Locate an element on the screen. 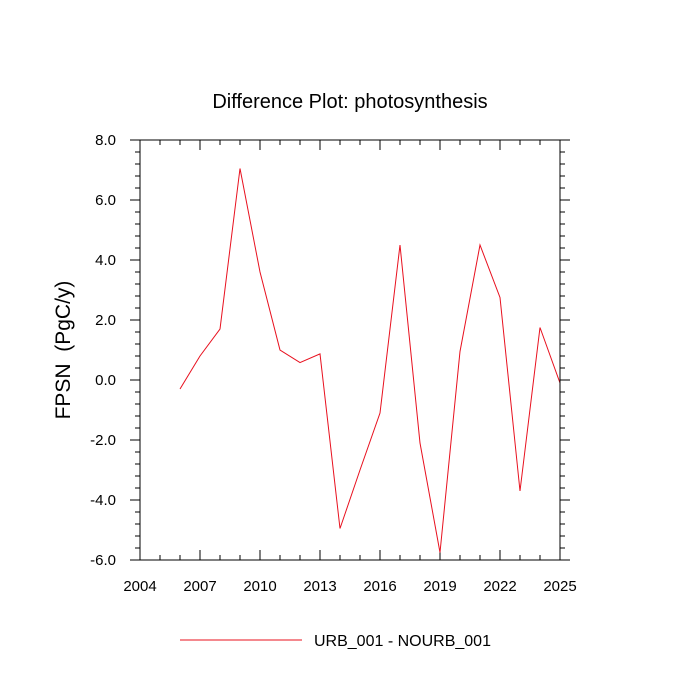  y-tick-label: 4.0 is located at coordinates (105, 260).